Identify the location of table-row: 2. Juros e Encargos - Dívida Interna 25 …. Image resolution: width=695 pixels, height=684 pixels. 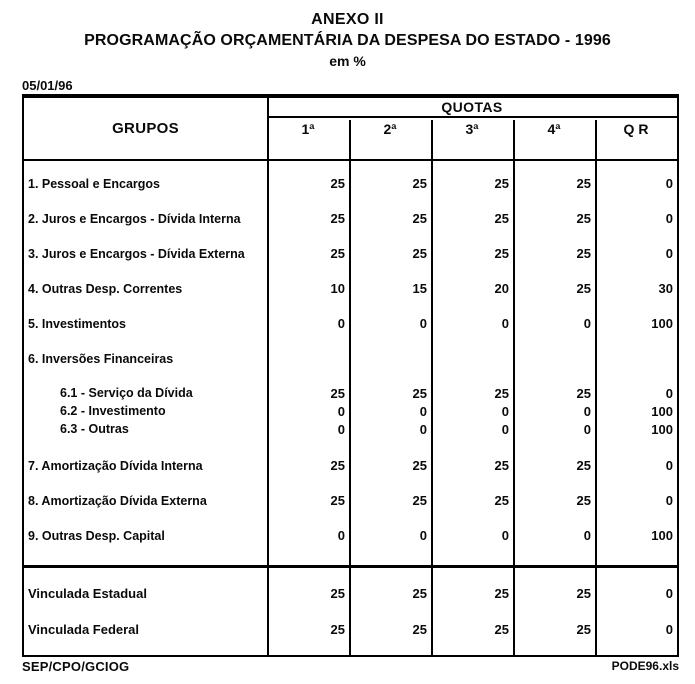
(350, 218).